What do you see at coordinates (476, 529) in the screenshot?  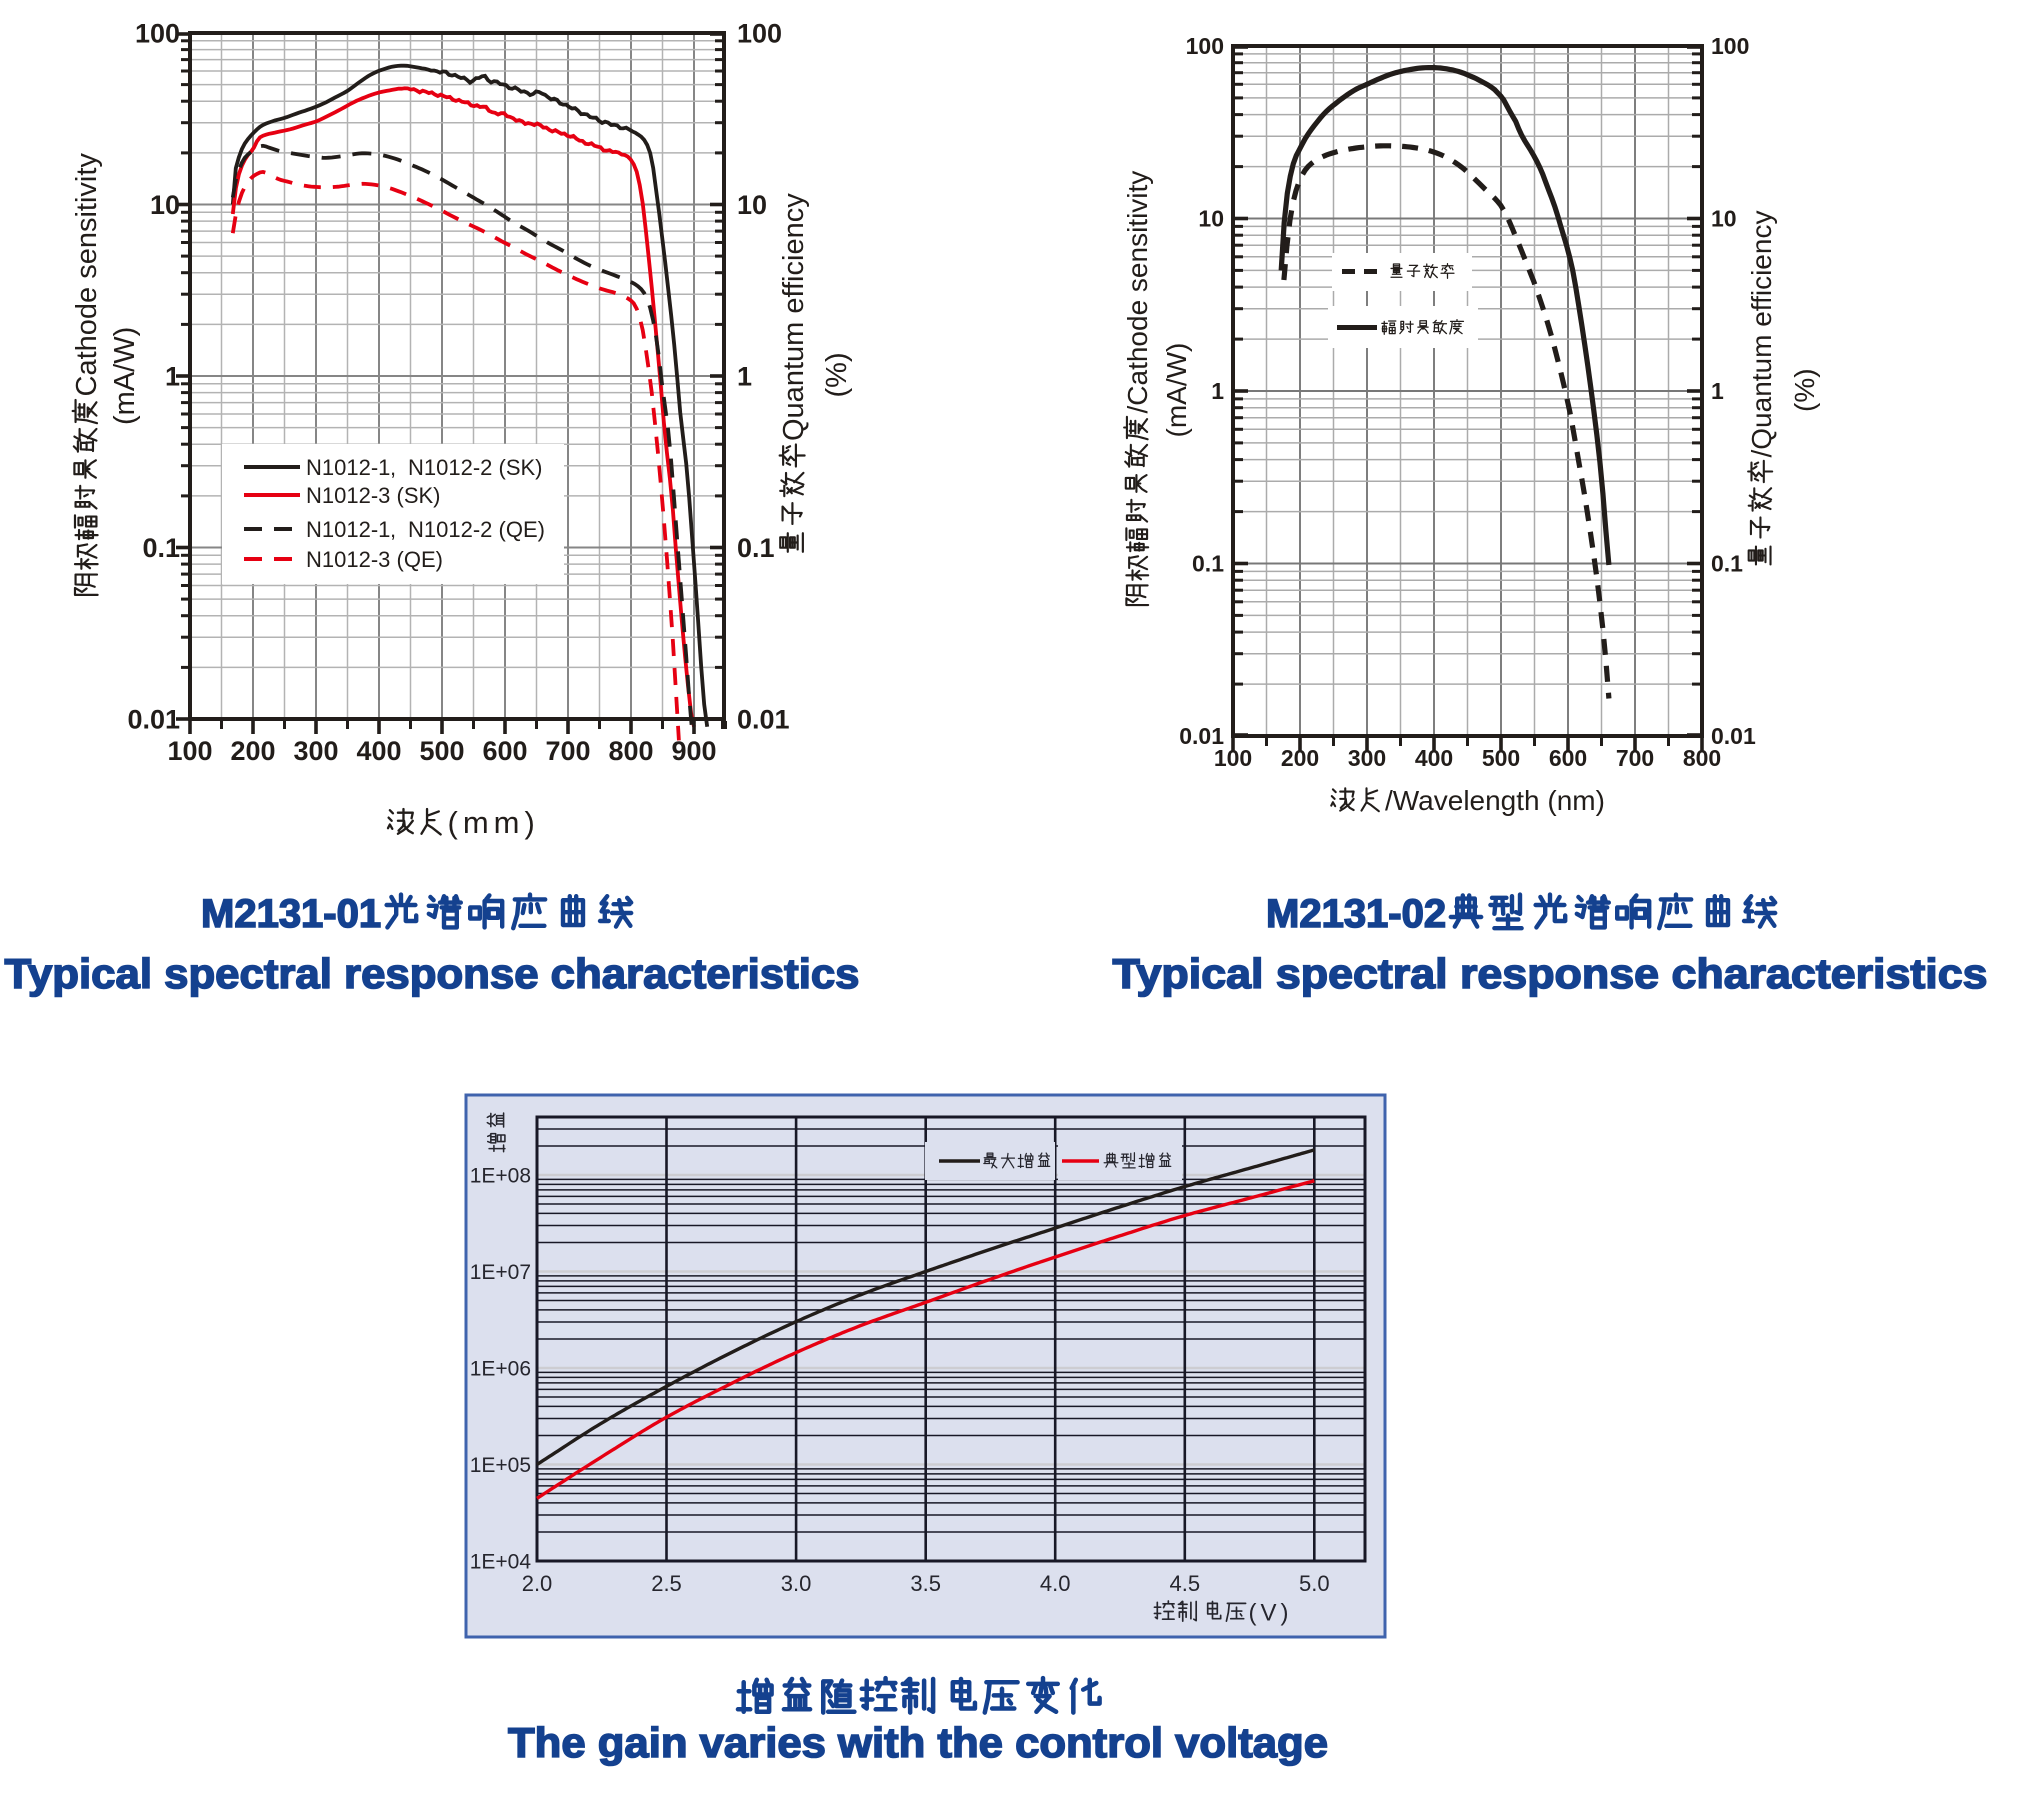 I see `svg-text: N1012-2 (QE)` at bounding box center [476, 529].